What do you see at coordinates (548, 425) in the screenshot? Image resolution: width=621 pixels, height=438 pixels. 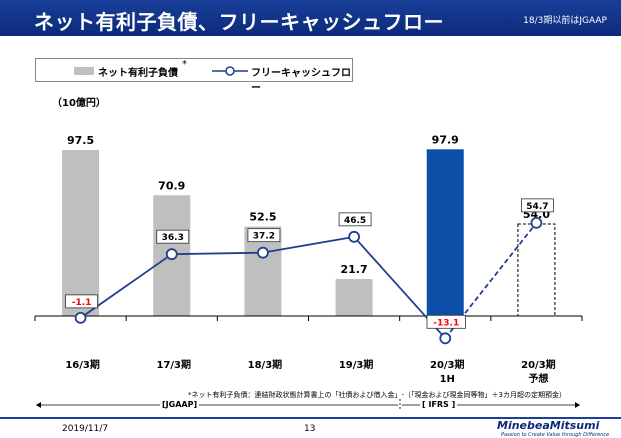 I see `company-logo: MinebeaMitsumi` at bounding box center [548, 425].